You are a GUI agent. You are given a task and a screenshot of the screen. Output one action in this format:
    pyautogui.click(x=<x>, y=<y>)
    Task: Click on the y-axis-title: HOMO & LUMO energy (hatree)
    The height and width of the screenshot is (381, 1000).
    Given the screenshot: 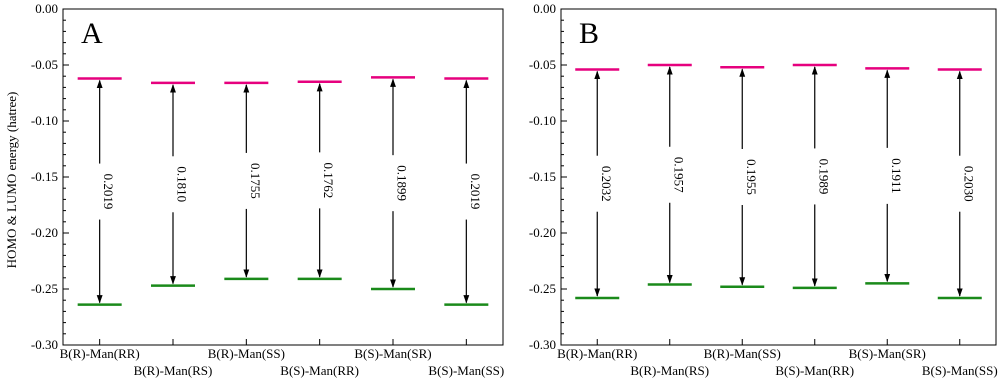 What is the action you would take?
    pyautogui.click(x=11, y=180)
    